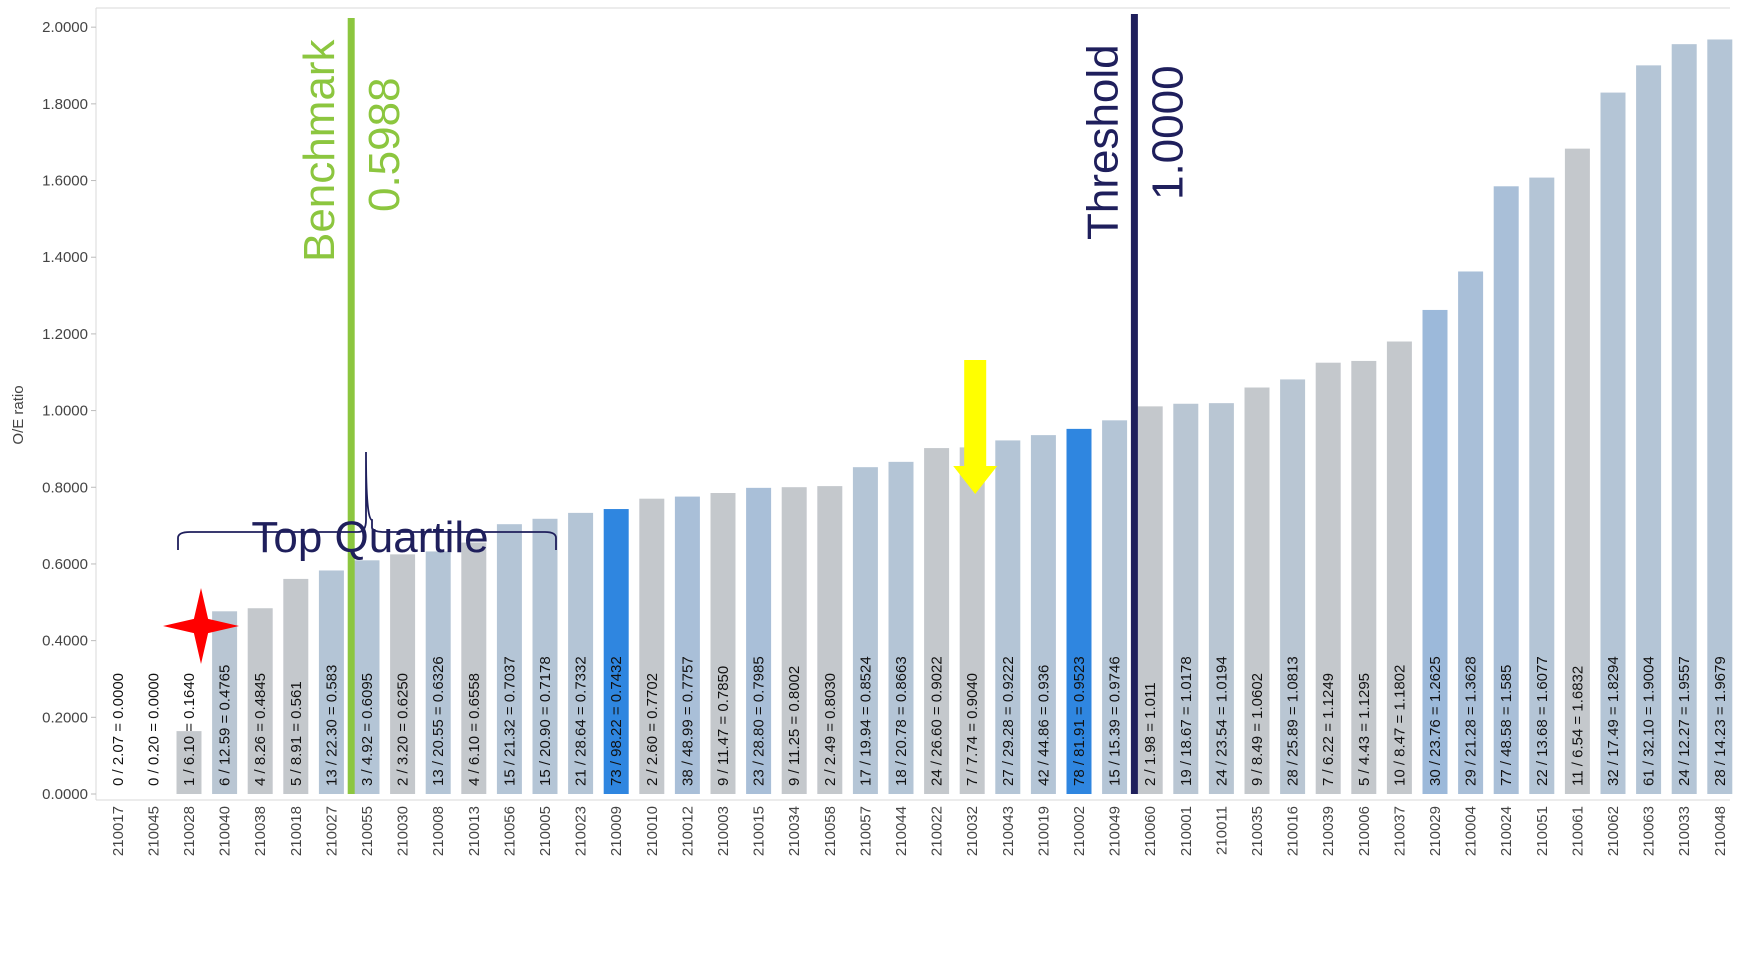 The height and width of the screenshot is (971, 1742). Describe the element at coordinates (403, 729) in the screenshot. I see `bar-label-210030: 2 / 3.20 = 0.6250` at that location.